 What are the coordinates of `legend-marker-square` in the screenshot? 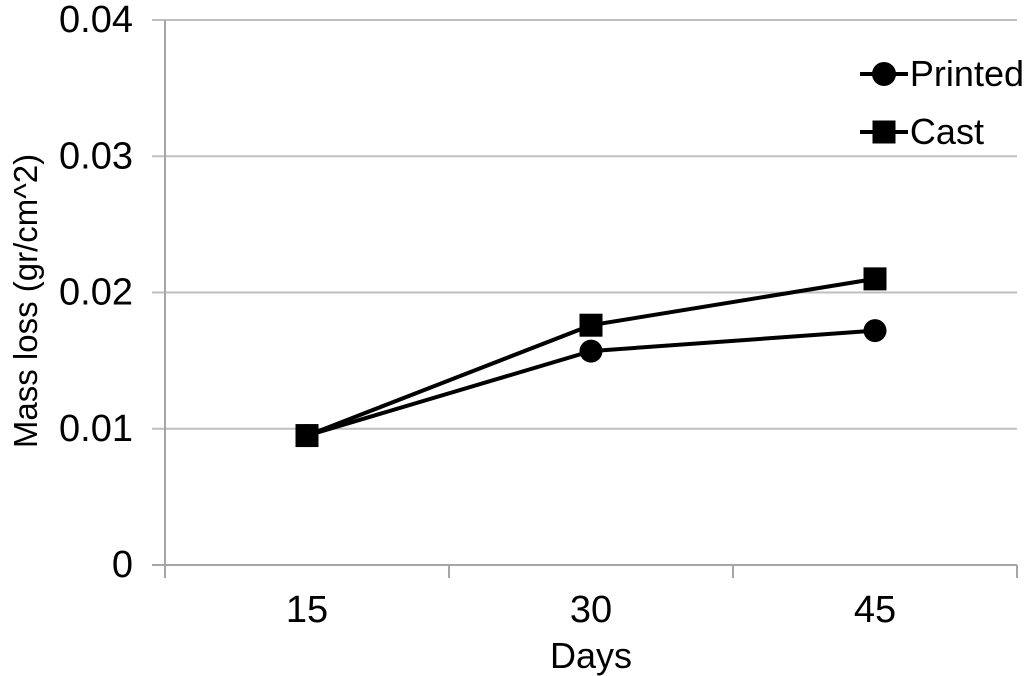 It's located at (884, 132).